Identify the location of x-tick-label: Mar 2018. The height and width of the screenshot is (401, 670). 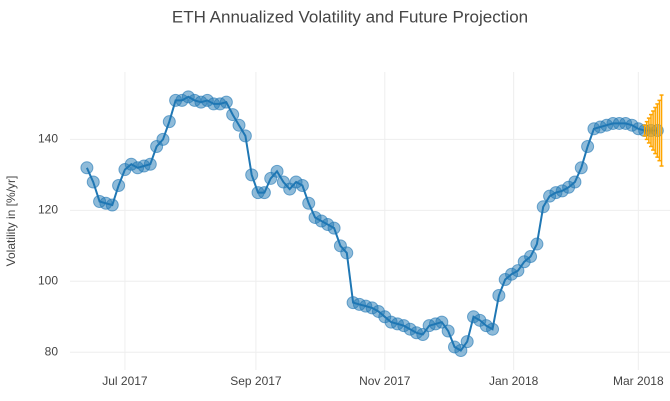
(638, 381).